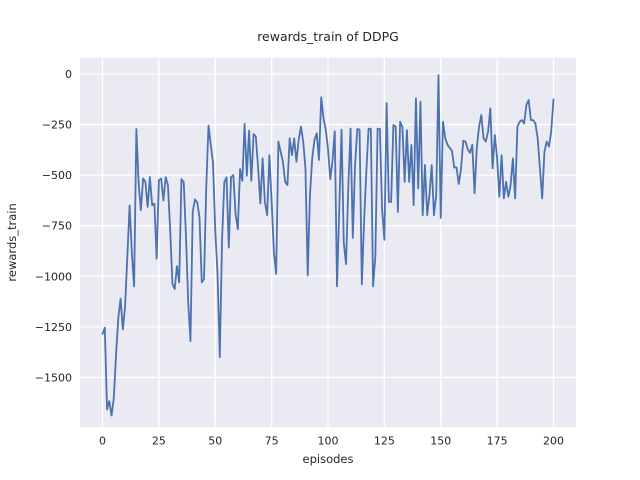 The width and height of the screenshot is (640, 480). What do you see at coordinates (272, 441) in the screenshot?
I see `x-tick-label: 75` at bounding box center [272, 441].